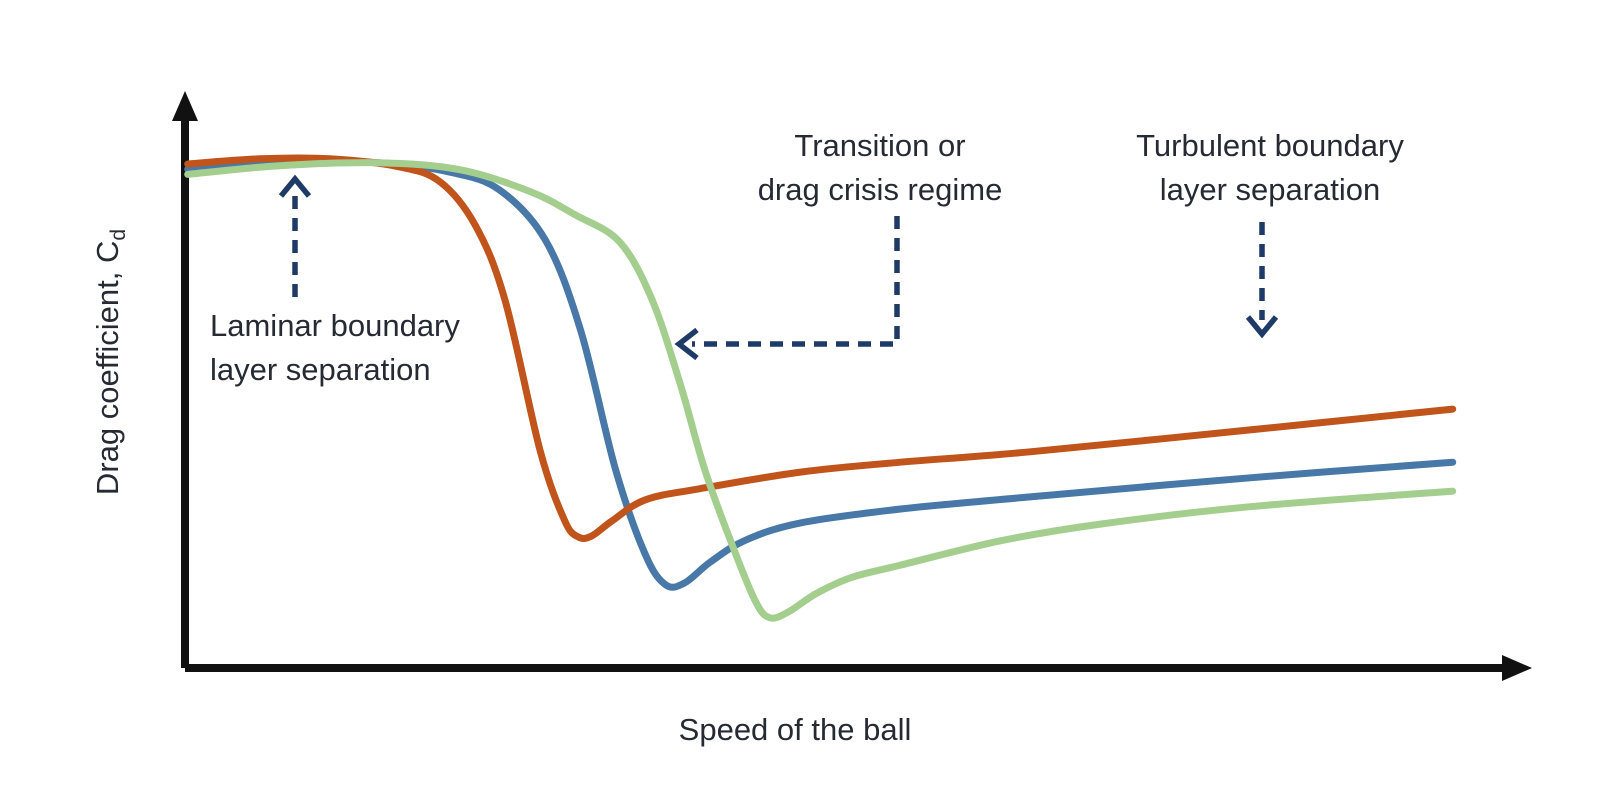 This screenshot has width=1600, height=800. I want to click on arrow-left-icon, so click(686, 344).